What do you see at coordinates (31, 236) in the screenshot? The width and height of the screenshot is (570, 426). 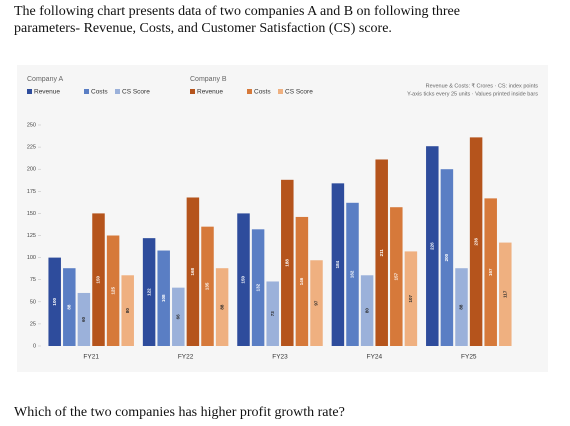 I see `y-tick-label: 125` at bounding box center [31, 236].